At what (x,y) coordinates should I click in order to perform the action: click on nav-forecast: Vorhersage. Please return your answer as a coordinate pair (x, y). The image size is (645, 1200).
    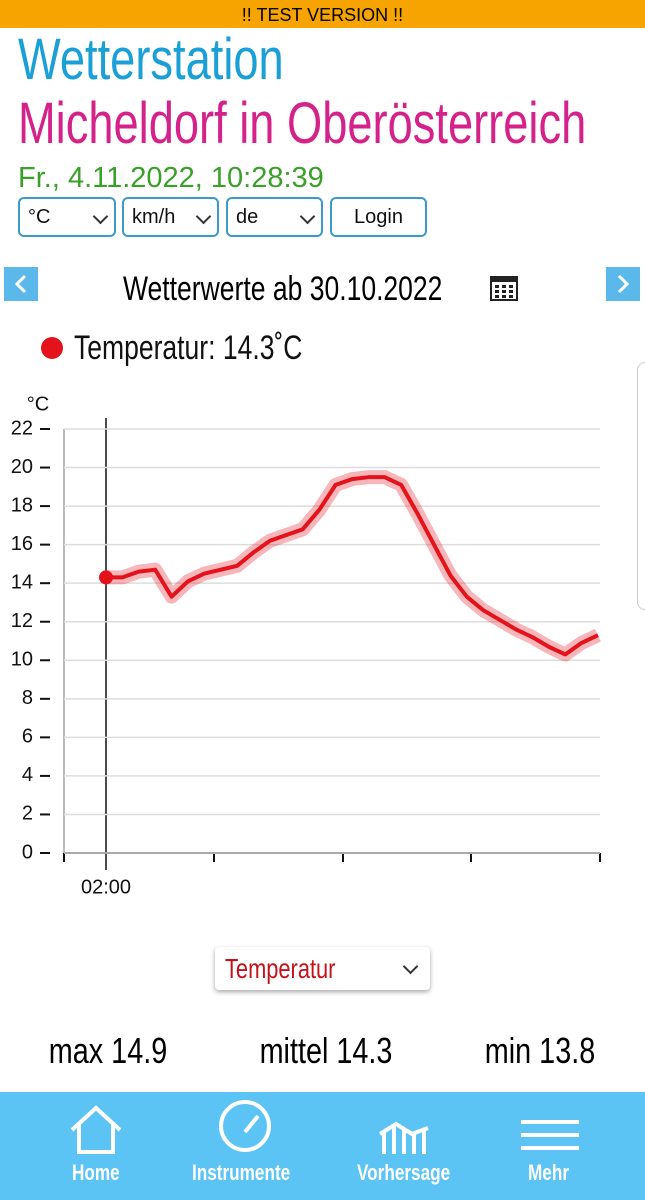
    Looking at the image, I should click on (416, 1173).